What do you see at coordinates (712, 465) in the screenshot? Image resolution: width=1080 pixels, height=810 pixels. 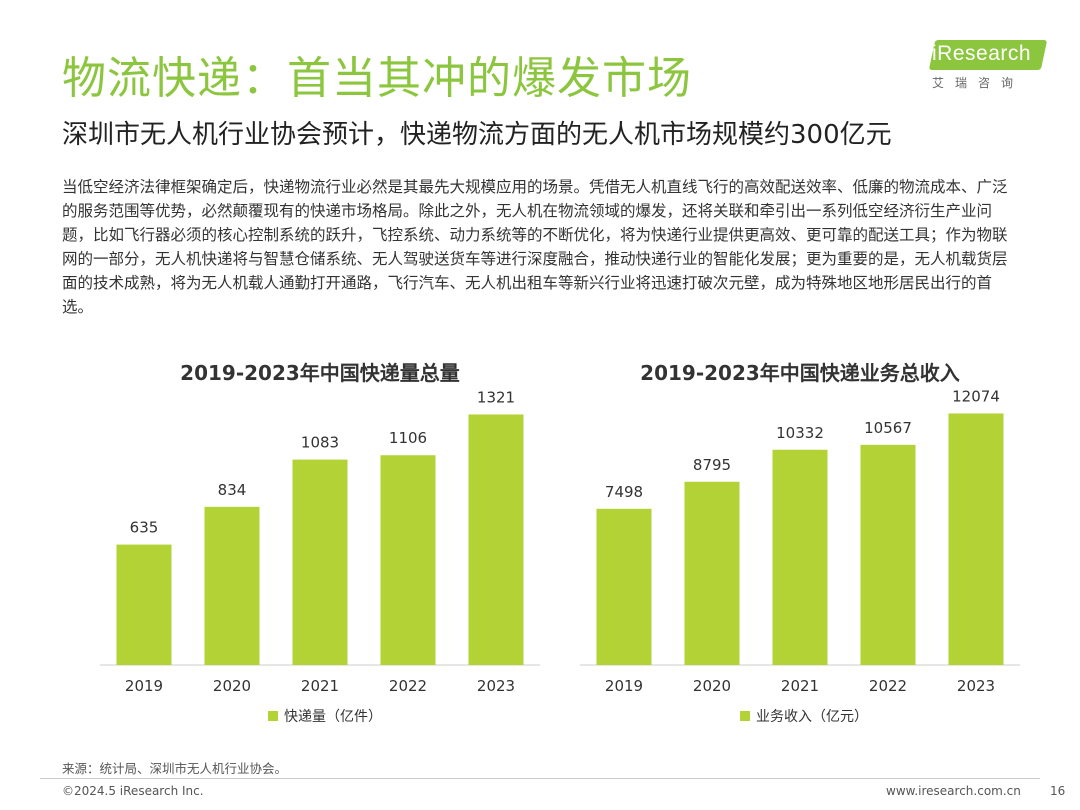 I see `data-label-2020: 8795` at bounding box center [712, 465].